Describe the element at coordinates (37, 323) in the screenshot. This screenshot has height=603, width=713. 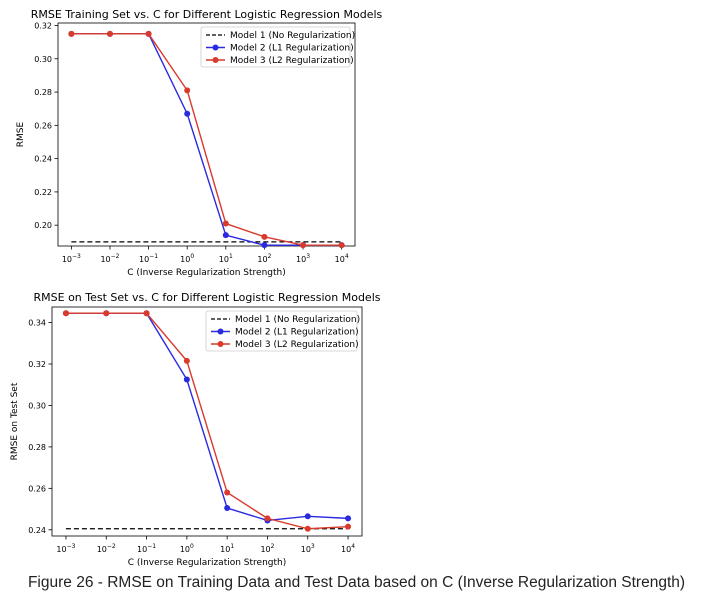
I see `y-tick-label: 0.34` at that location.